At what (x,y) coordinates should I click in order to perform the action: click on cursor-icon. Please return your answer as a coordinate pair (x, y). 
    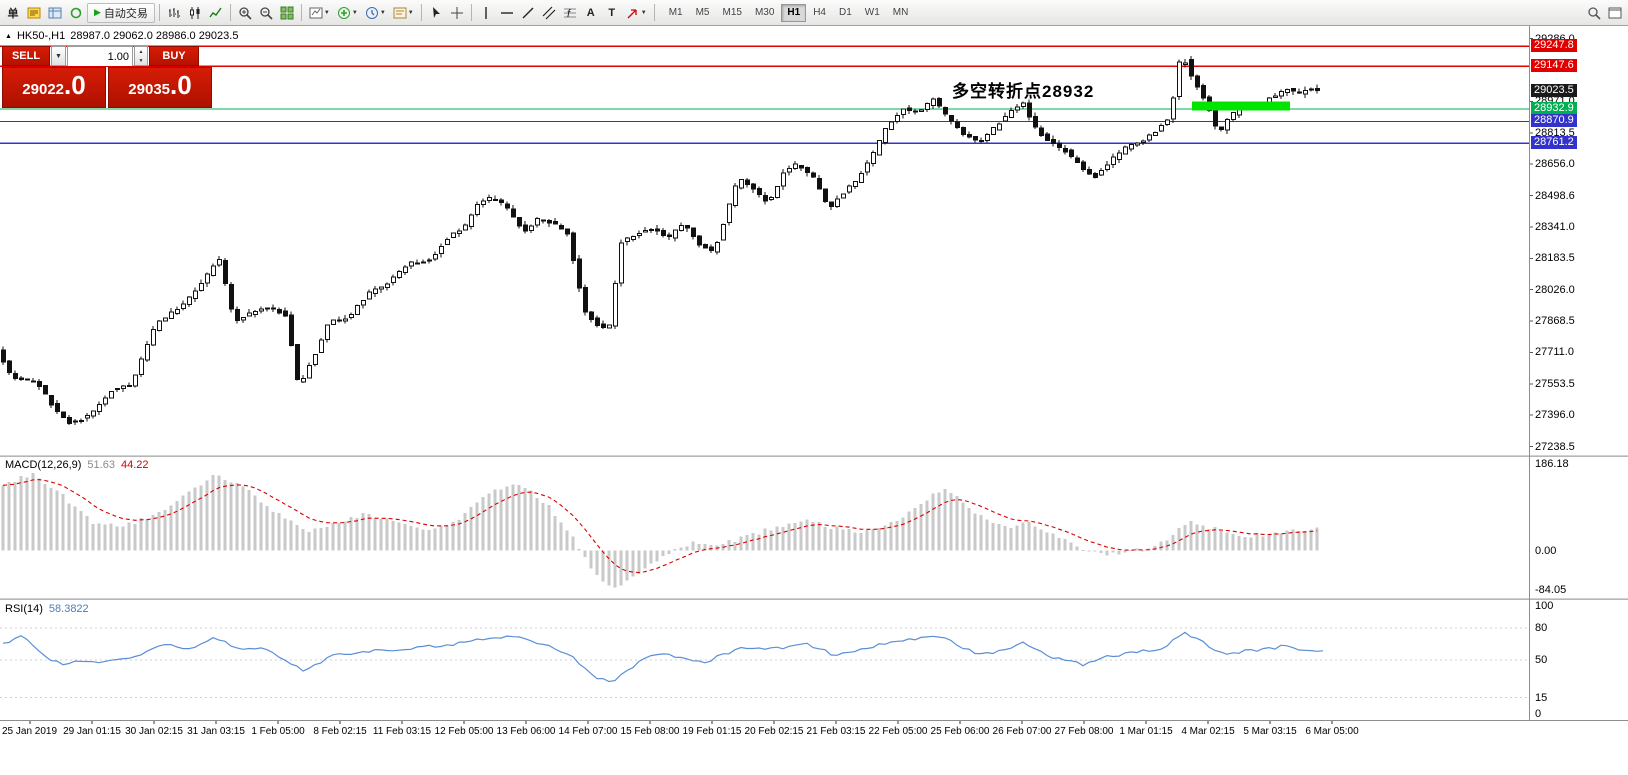
    Looking at the image, I should click on (436, 13).